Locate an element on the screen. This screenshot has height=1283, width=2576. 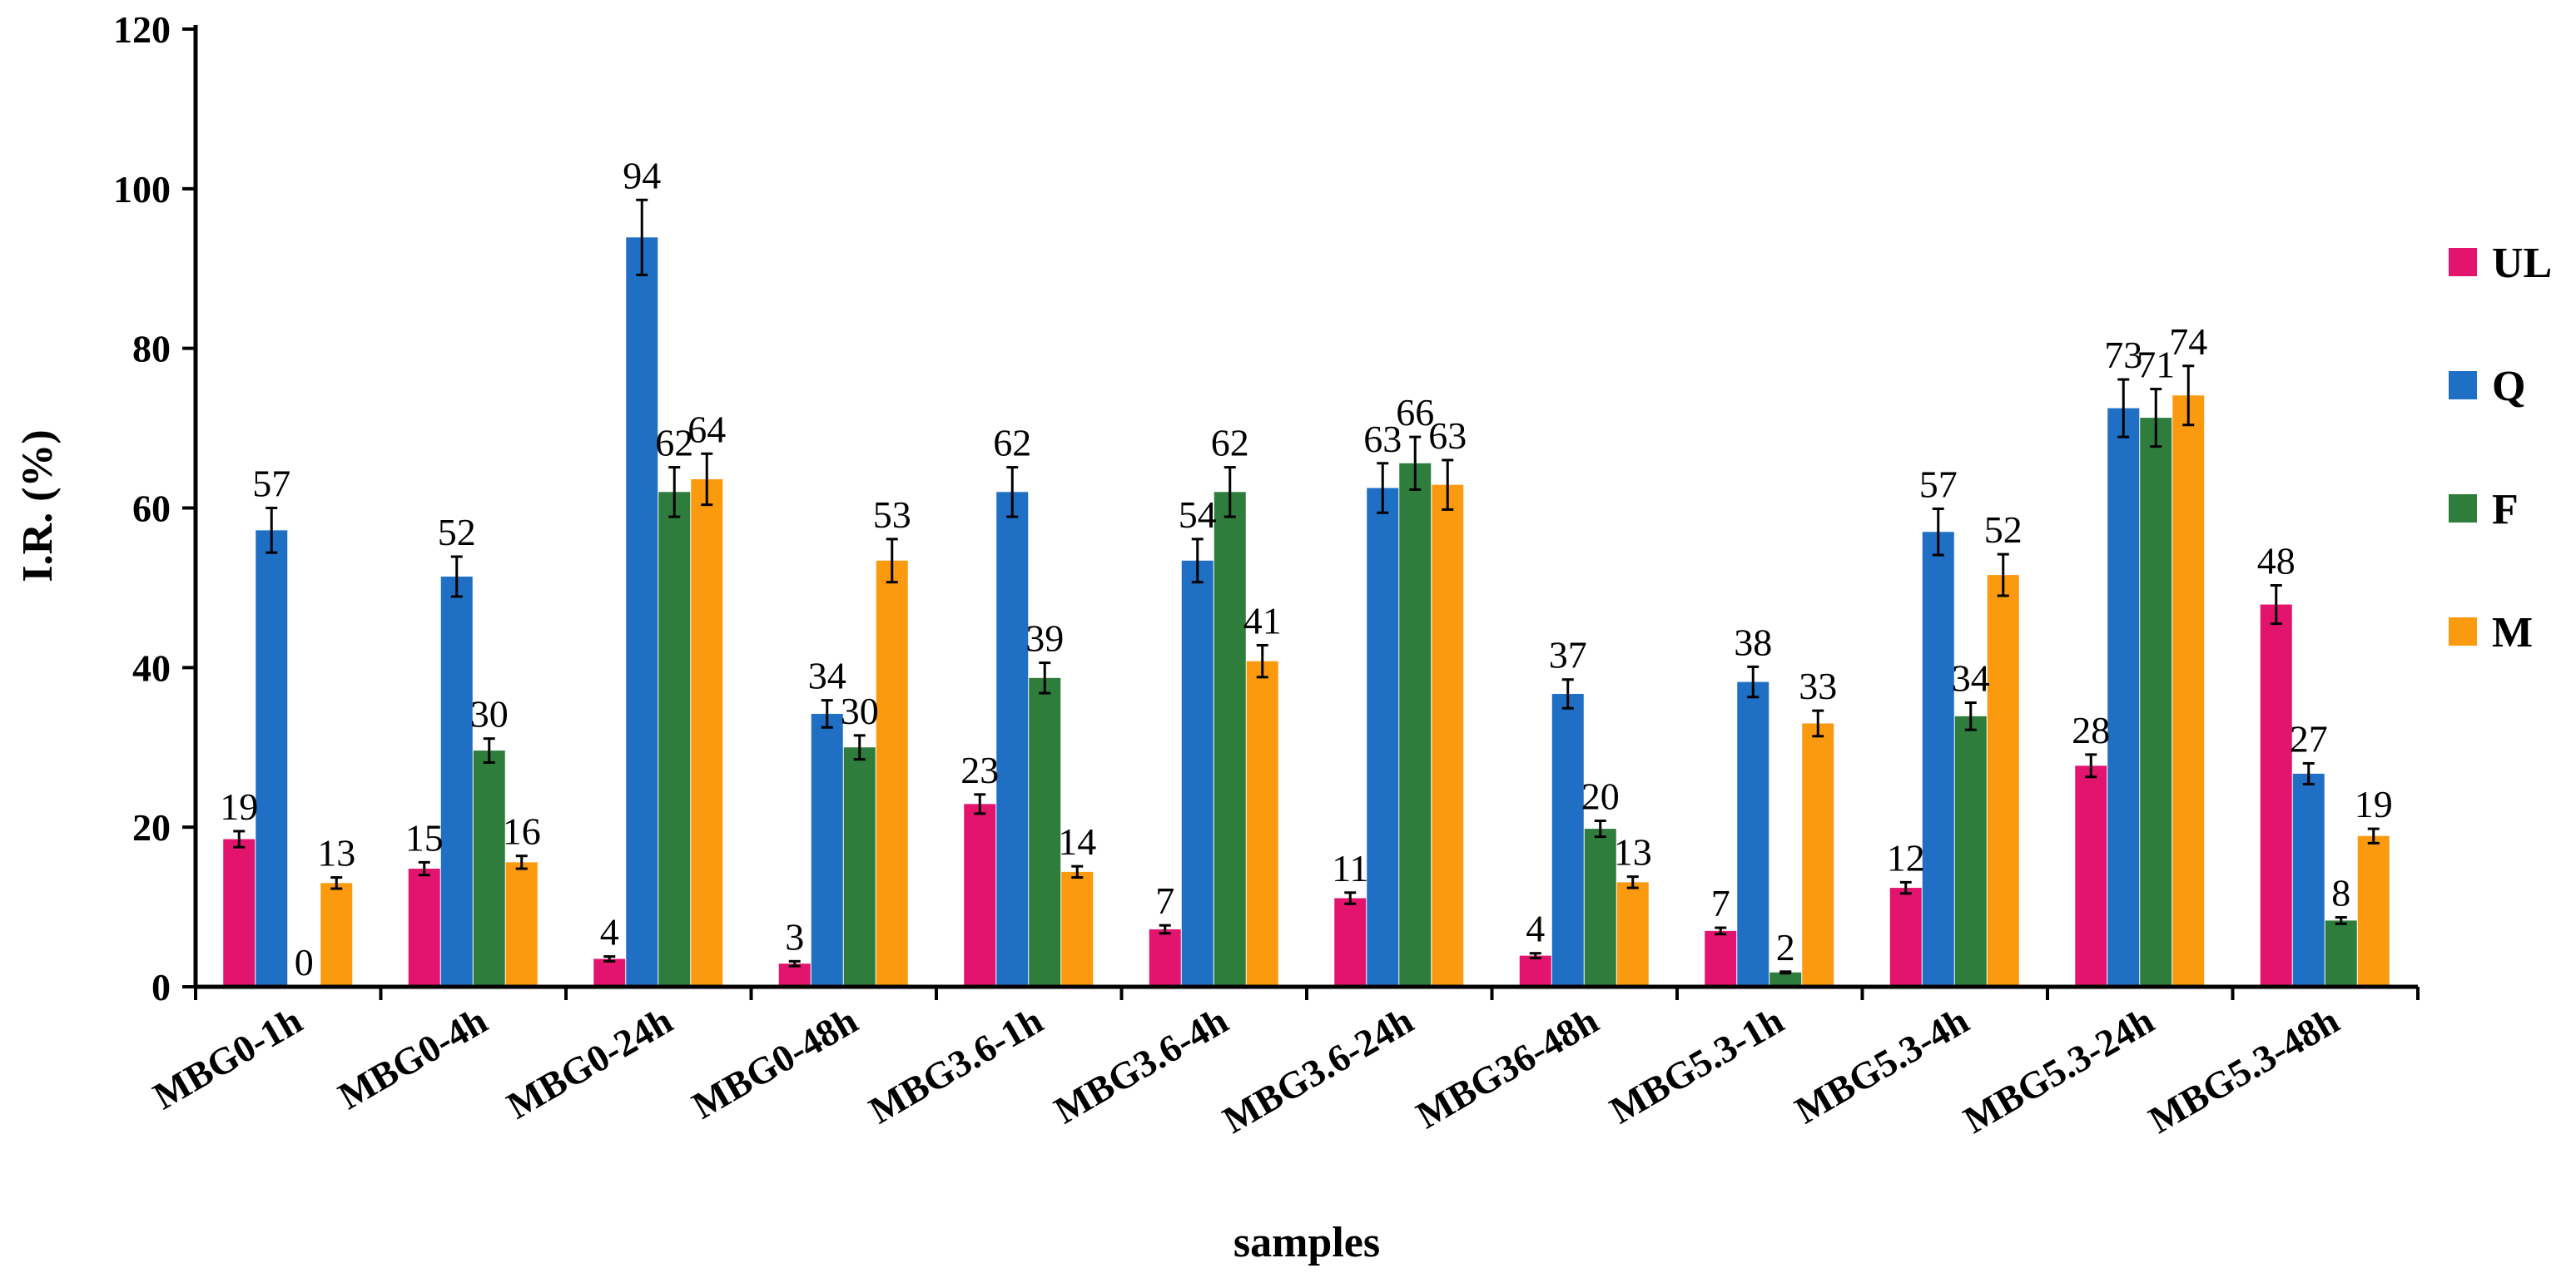
data-label-m-2: 64 is located at coordinates (706, 429).